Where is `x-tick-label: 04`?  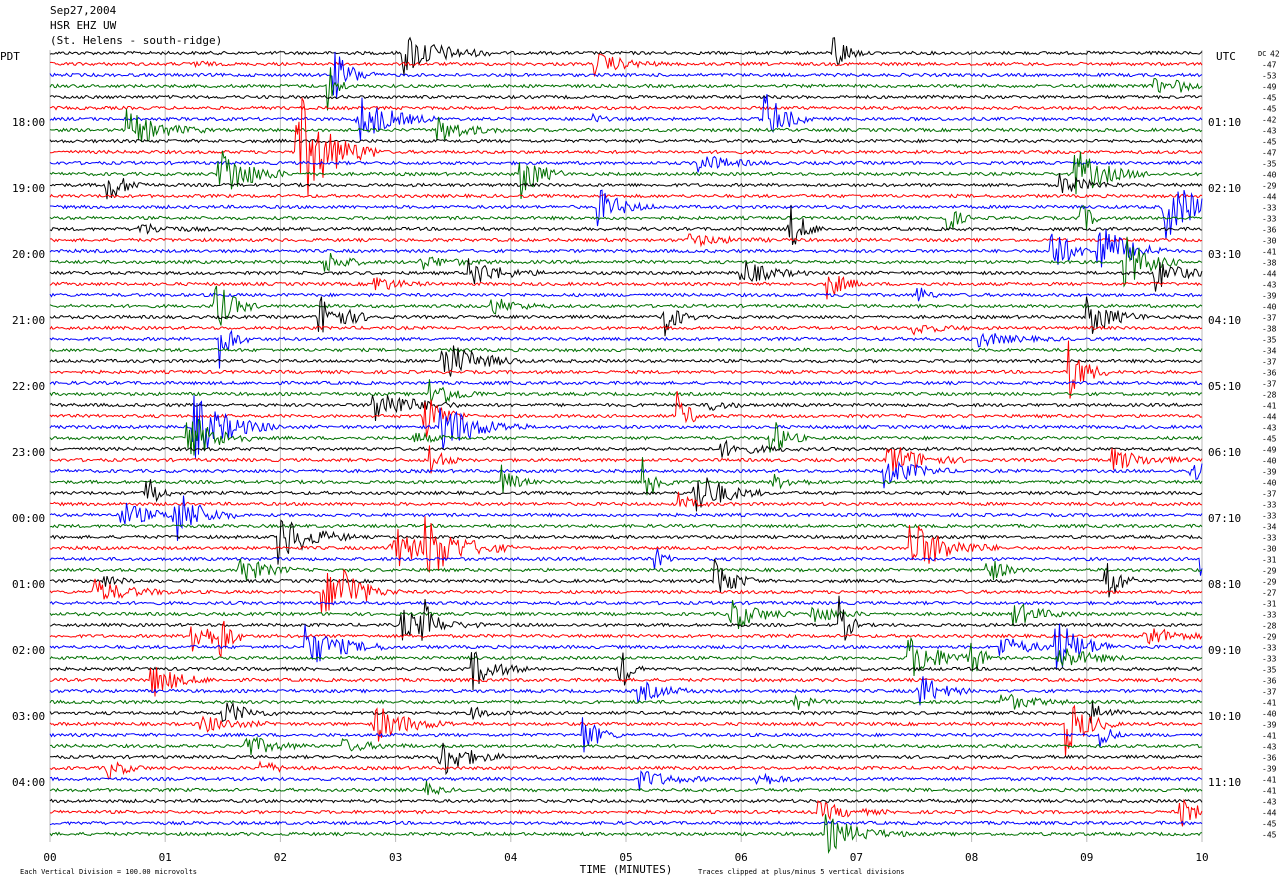 x-tick-label: 04 is located at coordinates (511, 857).